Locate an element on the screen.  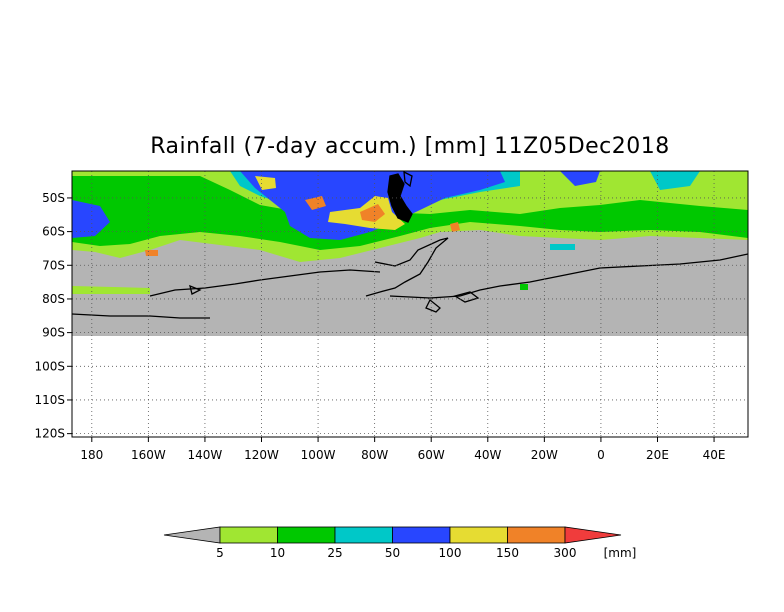
lon-tick-label: 180 is located at coordinates (91, 455).